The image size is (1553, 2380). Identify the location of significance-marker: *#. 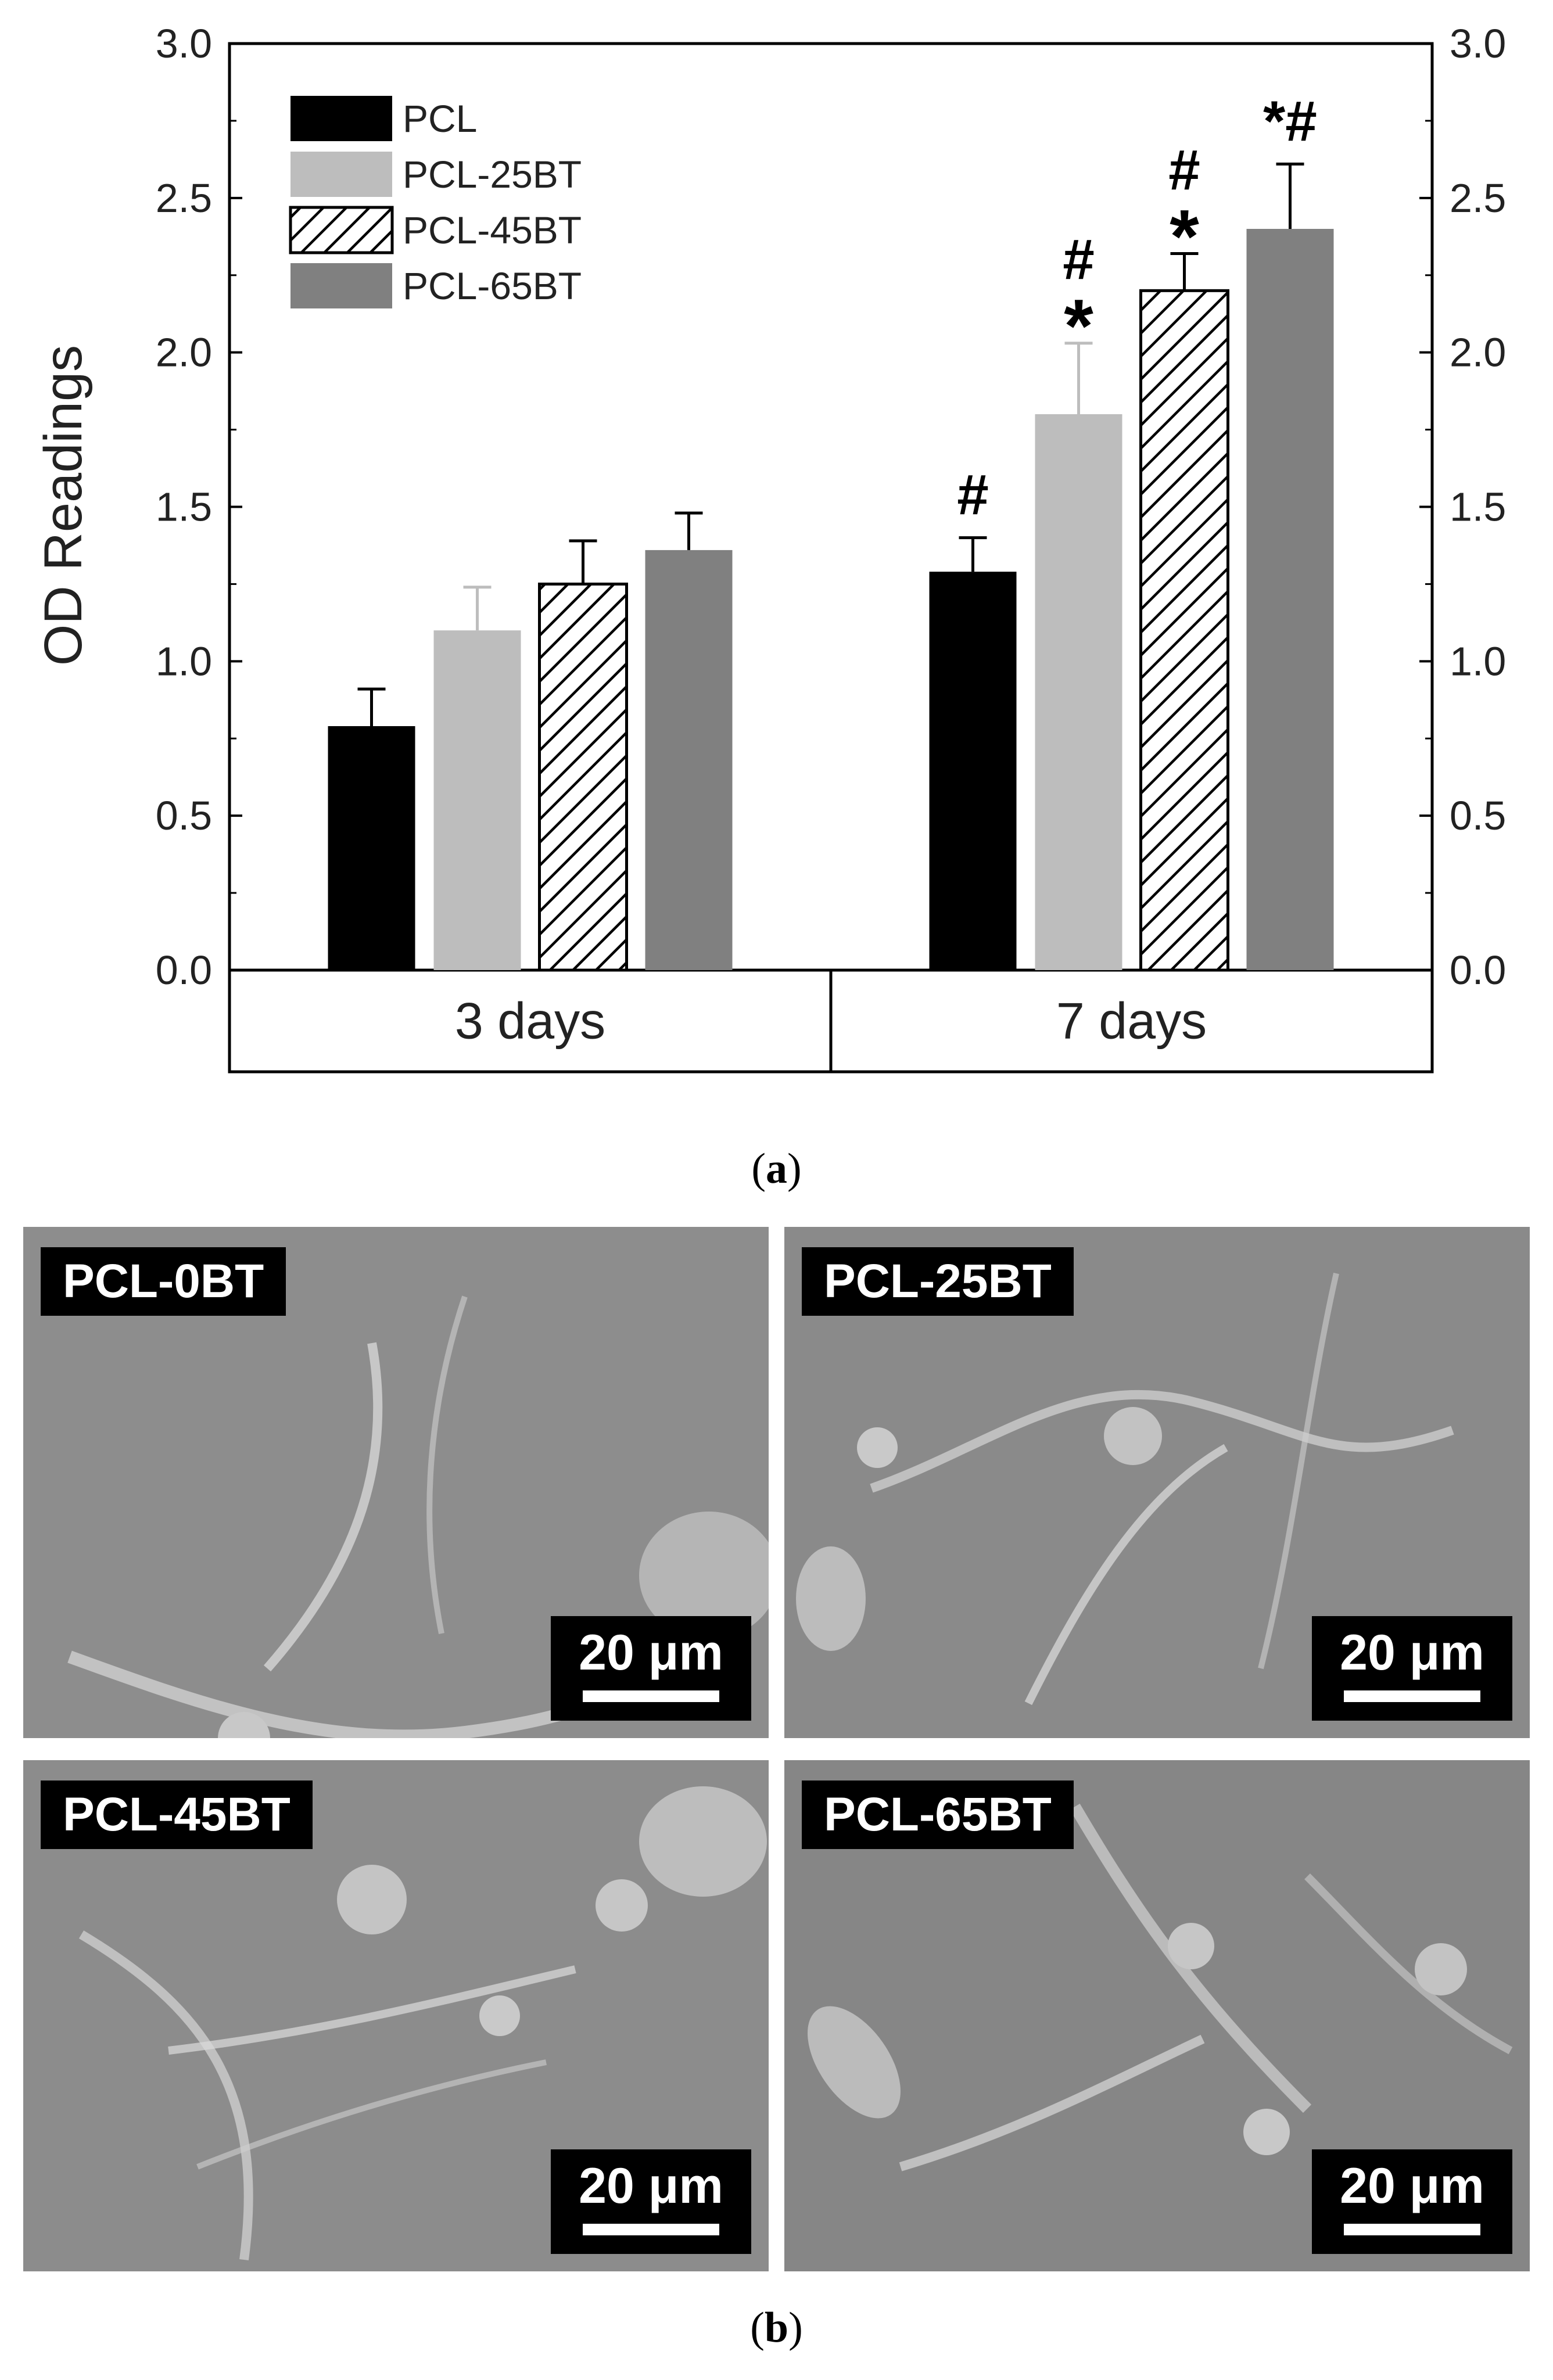
(1290, 121).